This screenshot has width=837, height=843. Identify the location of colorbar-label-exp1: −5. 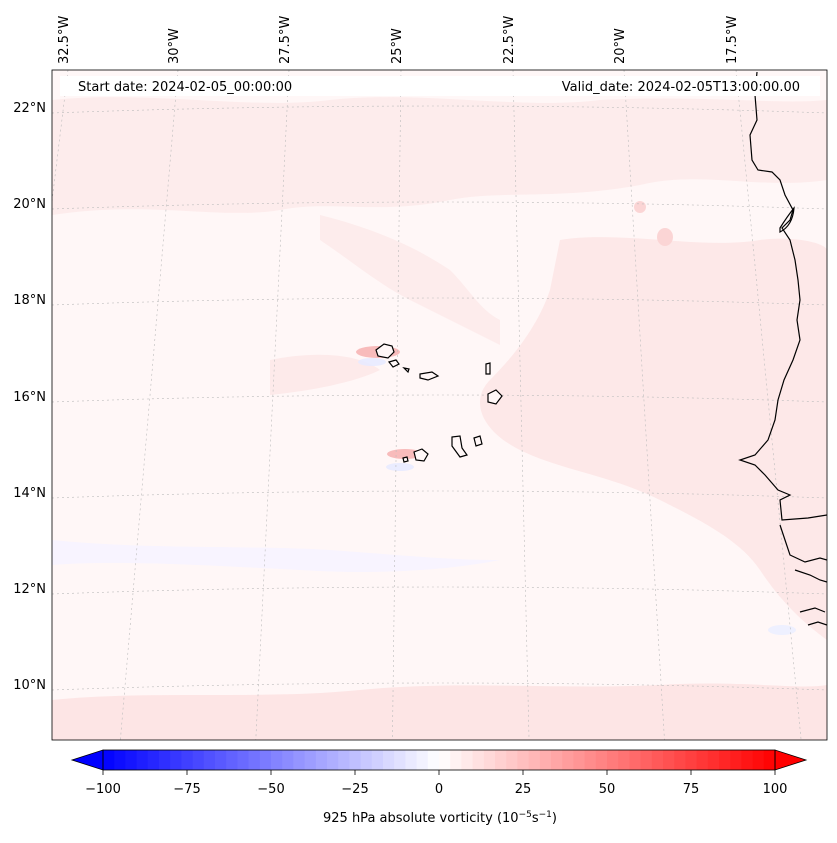
(525, 815).